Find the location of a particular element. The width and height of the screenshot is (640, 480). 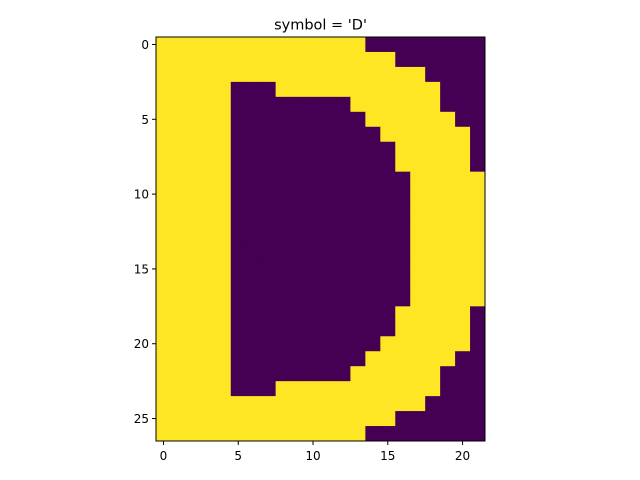

x-tick-label: 0 is located at coordinates (164, 456).